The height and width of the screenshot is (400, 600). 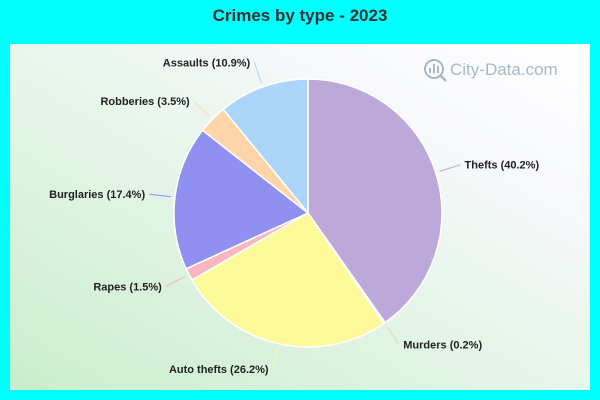 What do you see at coordinates (504, 69) in the screenshot?
I see `watermark-text: City-Data.com` at bounding box center [504, 69].